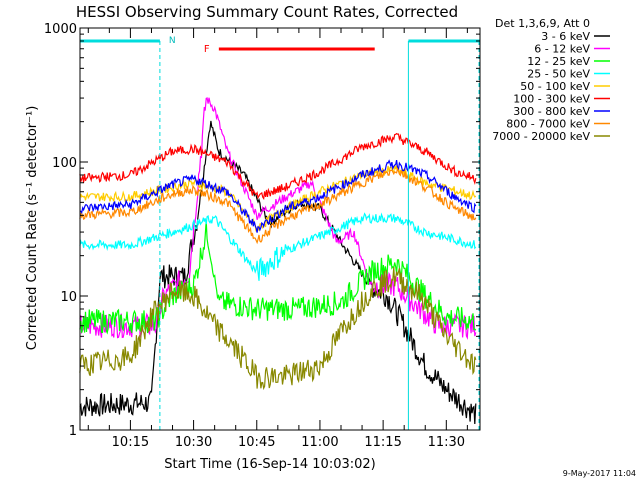 The width and height of the screenshot is (640, 480). I want to click on legend-label-0: 3 - 6 keV, so click(565, 36).